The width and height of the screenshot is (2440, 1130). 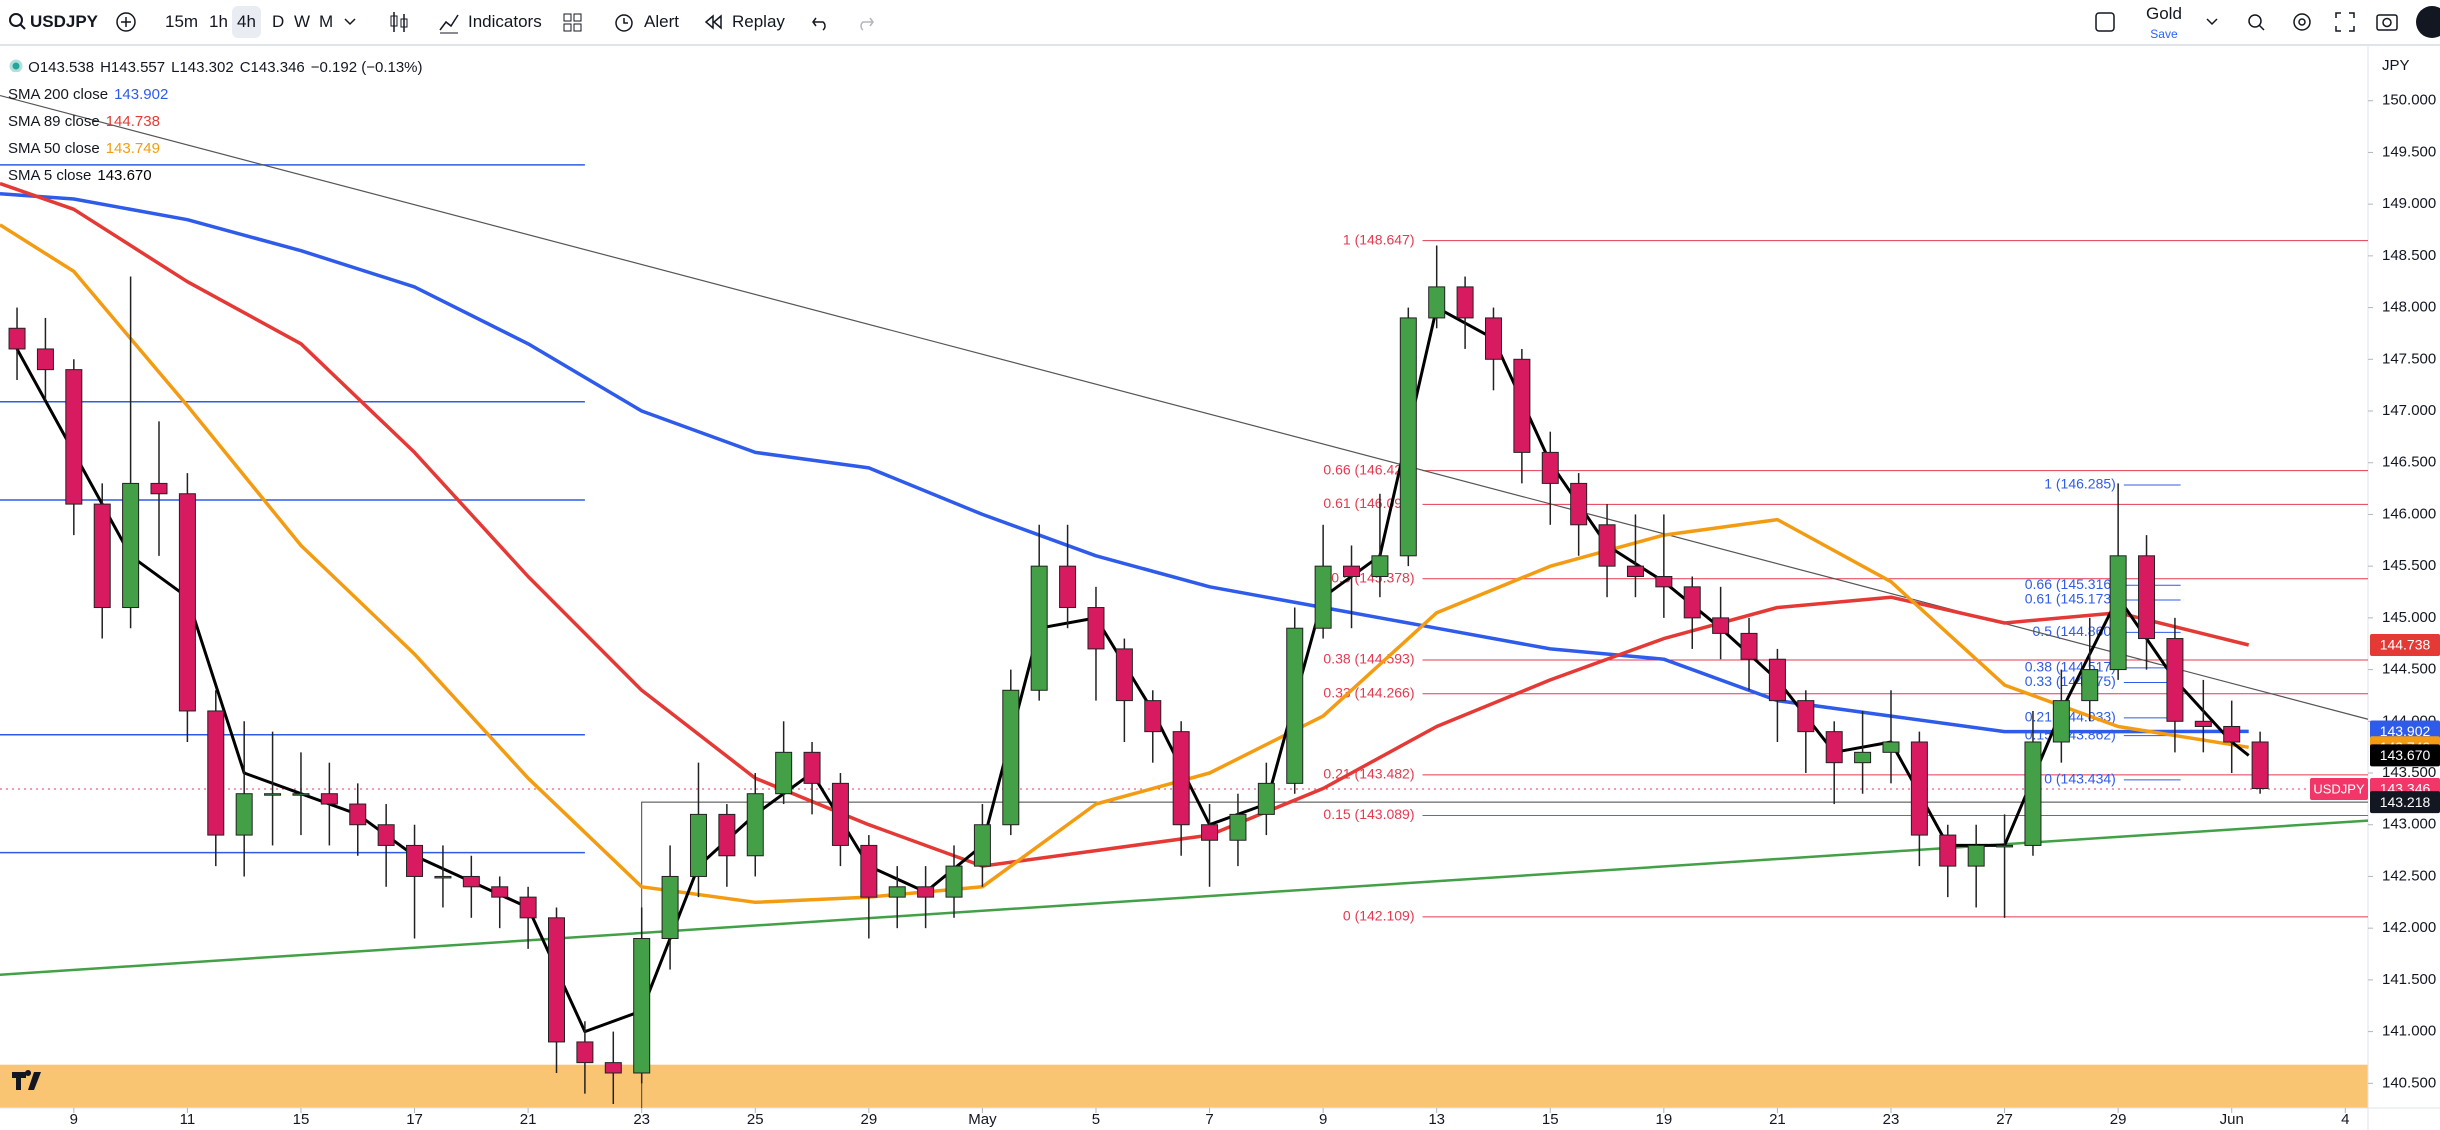 What do you see at coordinates (661, 21) in the screenshot?
I see `alert-button: Alert` at bounding box center [661, 21].